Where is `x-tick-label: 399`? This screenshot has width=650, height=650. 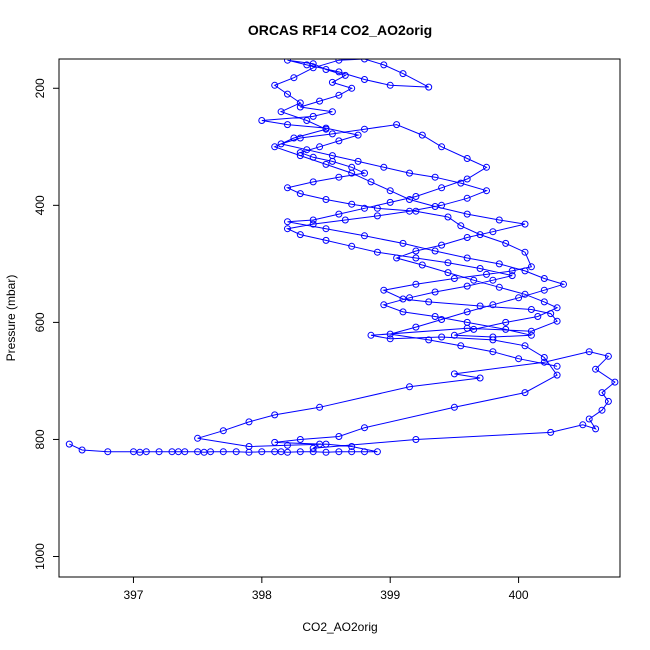
x-tick-label: 399 is located at coordinates (390, 595).